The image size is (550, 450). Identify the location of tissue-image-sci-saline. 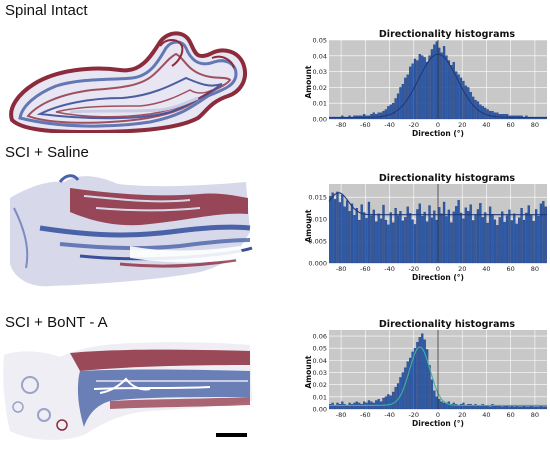
(131, 230).